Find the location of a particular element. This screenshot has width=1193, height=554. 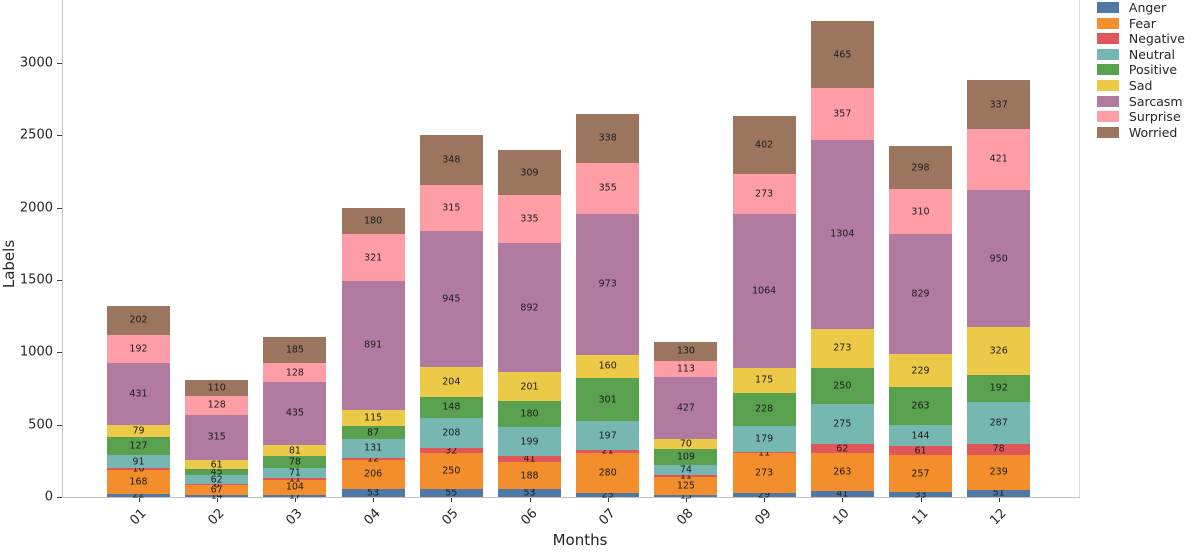

bar-segment-neutral-month-12: 287 is located at coordinates (999, 423).